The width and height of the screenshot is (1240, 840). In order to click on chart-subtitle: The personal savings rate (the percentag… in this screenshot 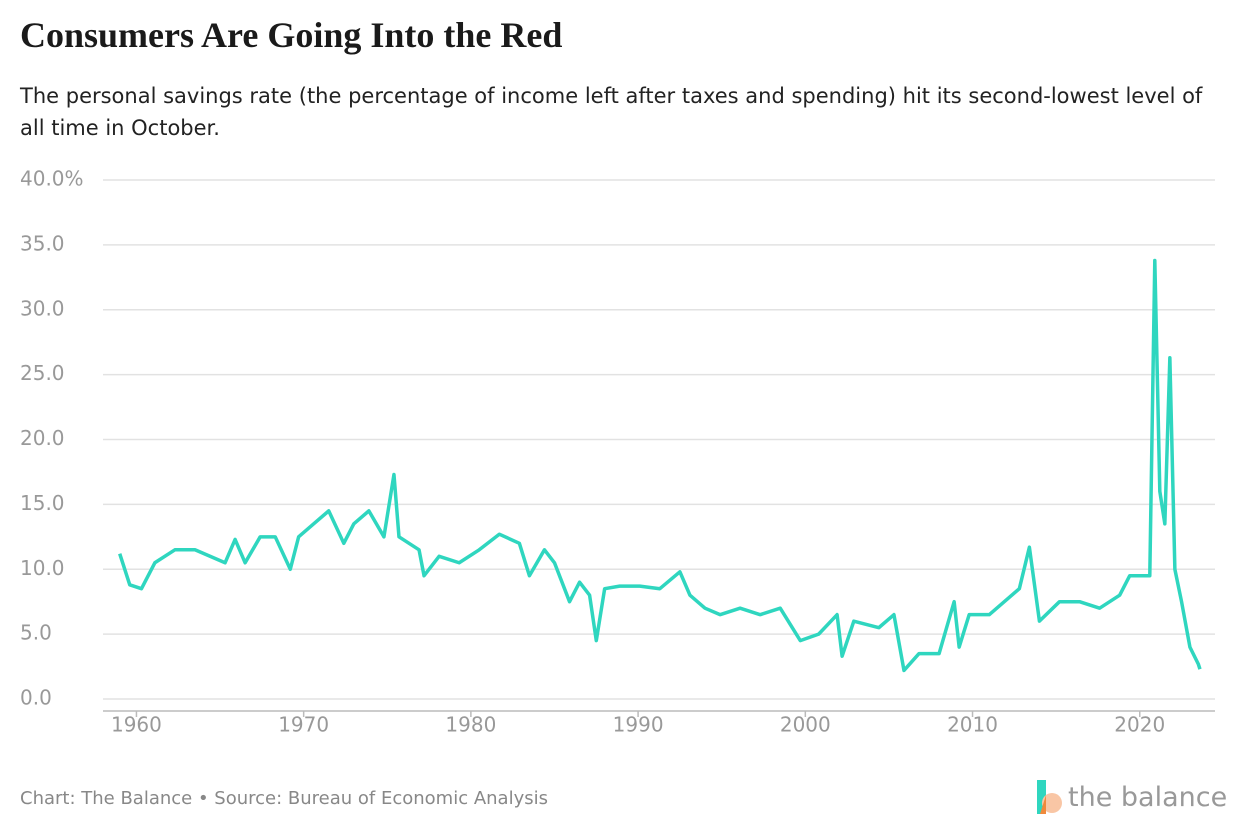, I will do `click(611, 112)`.